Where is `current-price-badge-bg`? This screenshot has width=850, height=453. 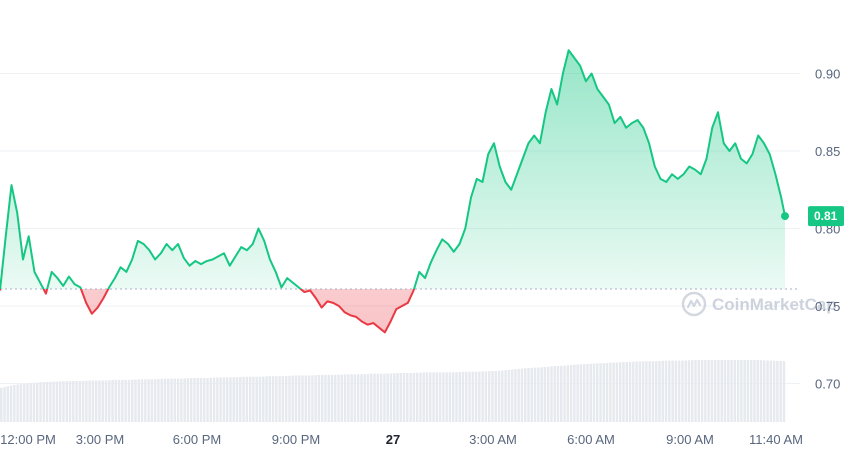 current-price-badge-bg is located at coordinates (826, 216).